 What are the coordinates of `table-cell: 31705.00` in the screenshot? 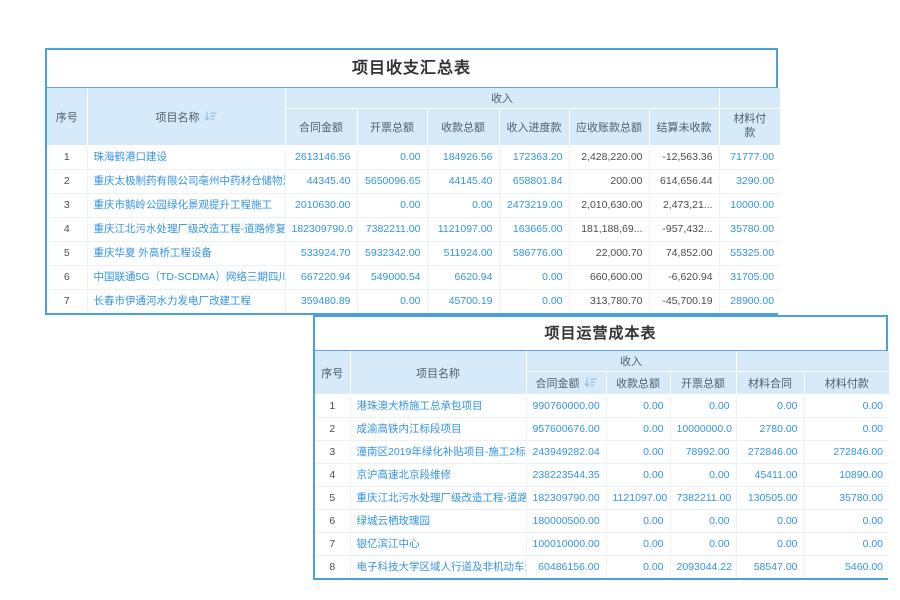 It's located at (750, 277).